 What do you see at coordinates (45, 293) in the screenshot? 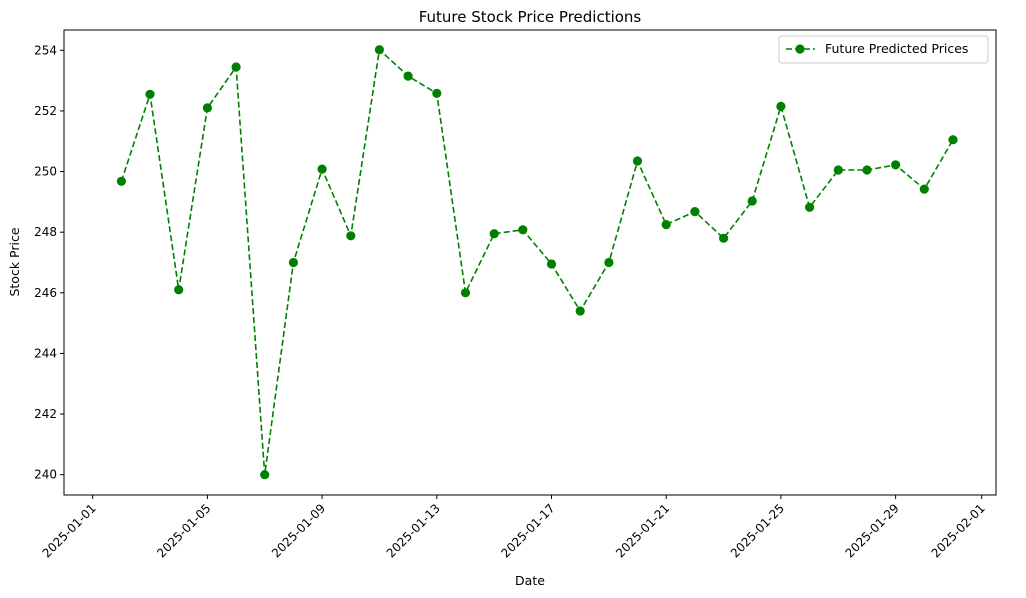
I see `y-tick-label: 246` at bounding box center [45, 293].